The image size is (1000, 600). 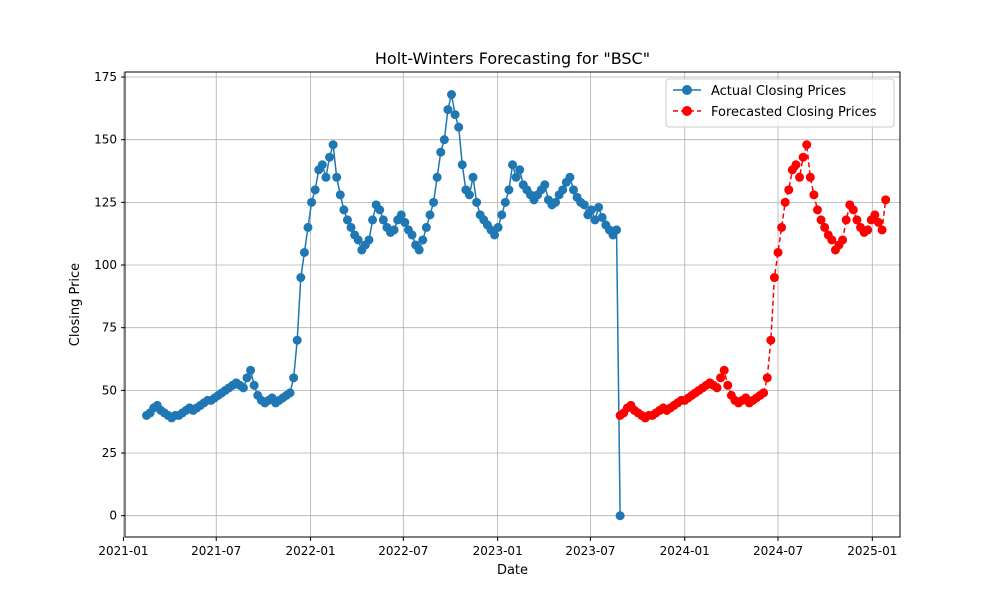 I want to click on chart-title: Holt-Winters Forecasting for "BSC", so click(x=512, y=58).